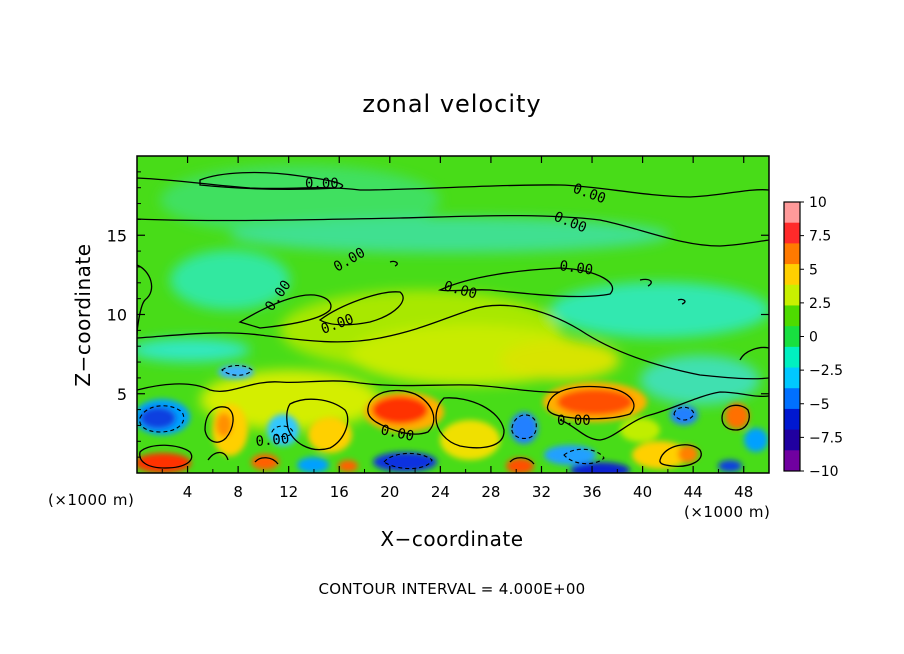 The image size is (904, 654). What do you see at coordinates (591, 492) in the screenshot?
I see `x-tick-label: 36` at bounding box center [591, 492].